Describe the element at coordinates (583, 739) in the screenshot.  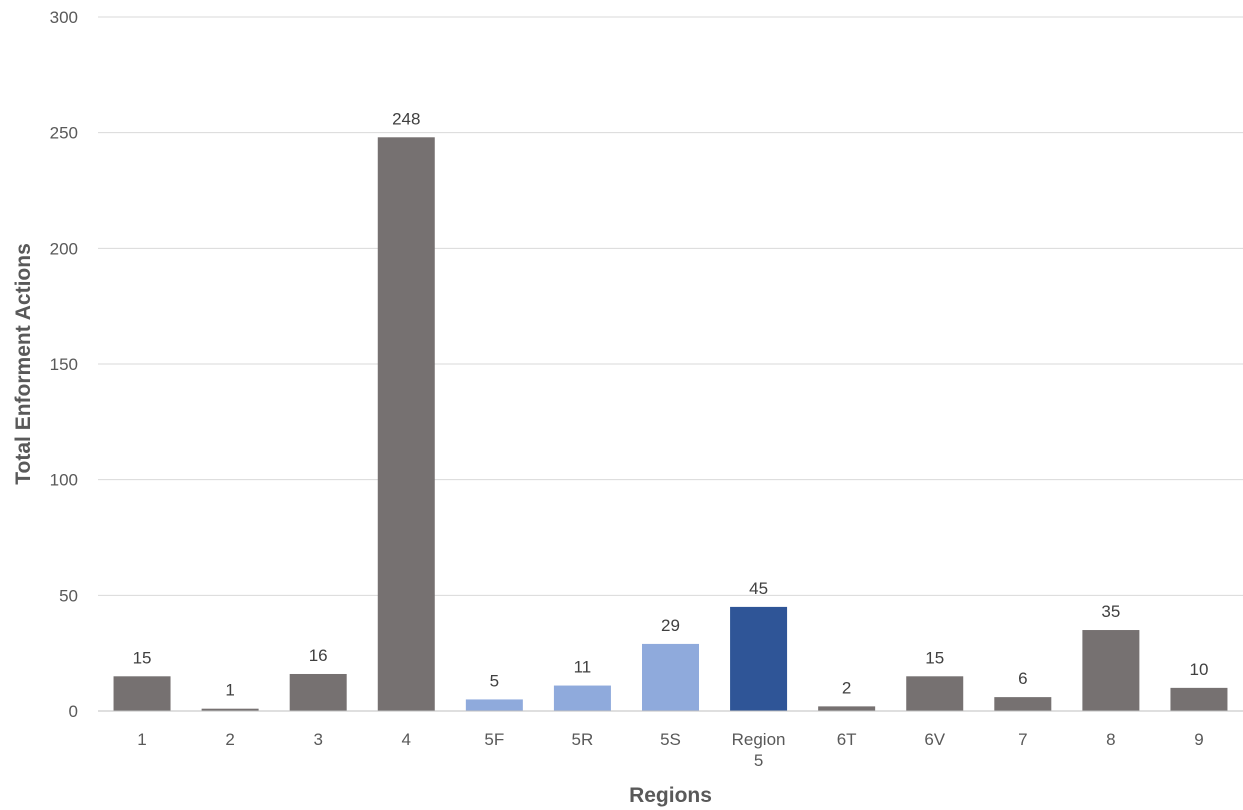
I see `x-tick-label: 5R` at that location.